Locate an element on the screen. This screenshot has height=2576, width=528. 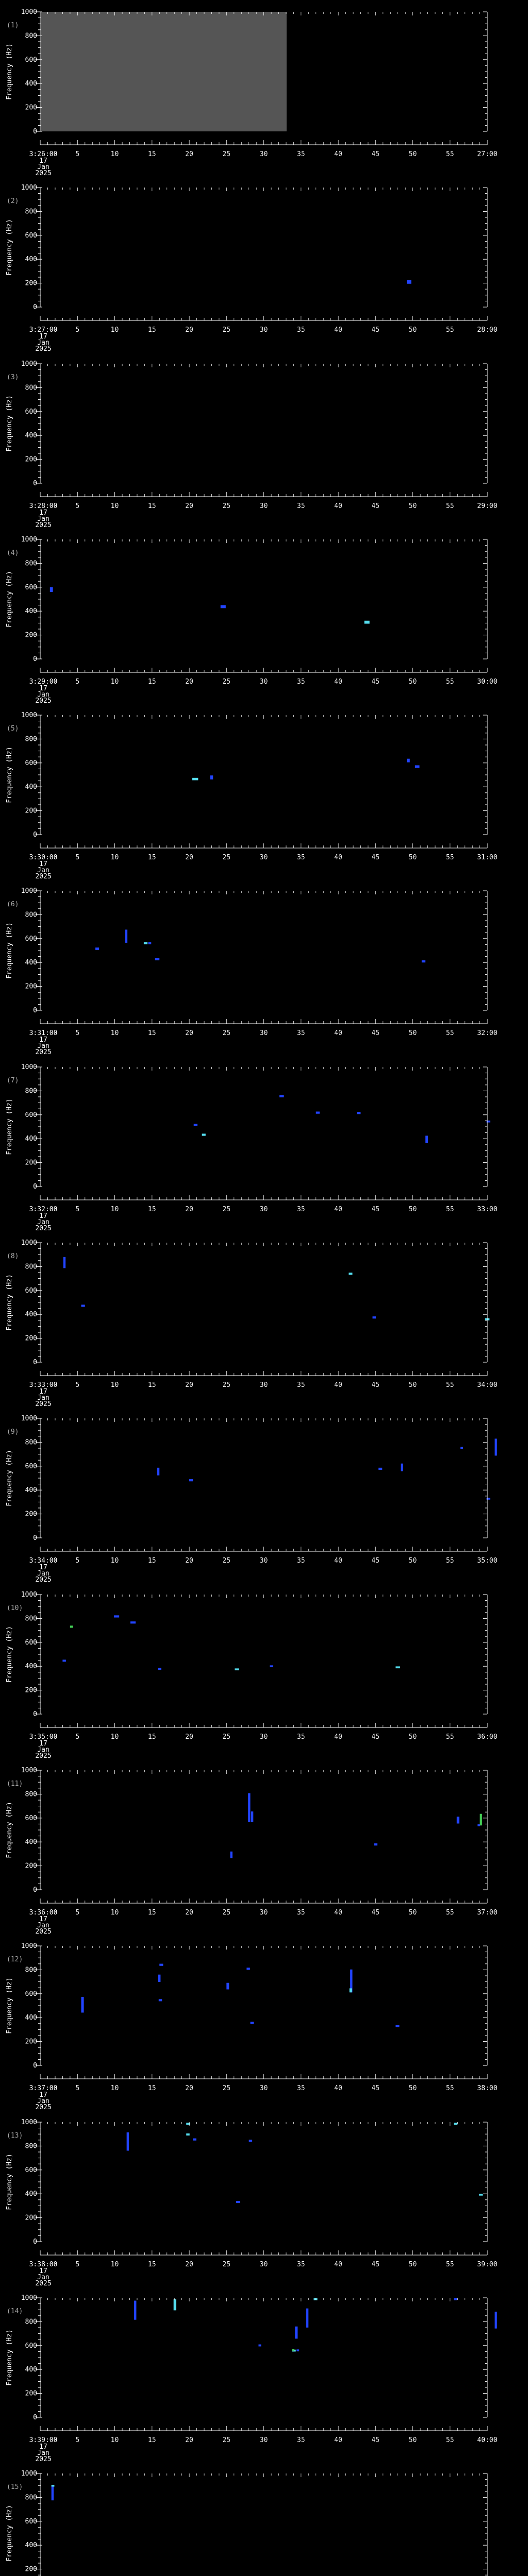
time-start-label: 3:30:00 is located at coordinates (43, 857).